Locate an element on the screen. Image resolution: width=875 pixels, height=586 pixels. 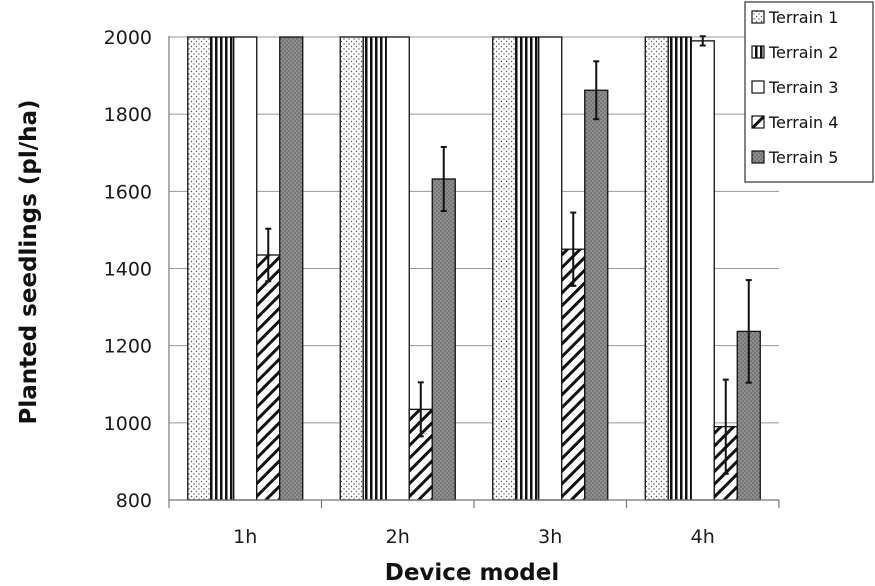
legend-label-terrain-3: Terrain 3 is located at coordinates (803, 87).